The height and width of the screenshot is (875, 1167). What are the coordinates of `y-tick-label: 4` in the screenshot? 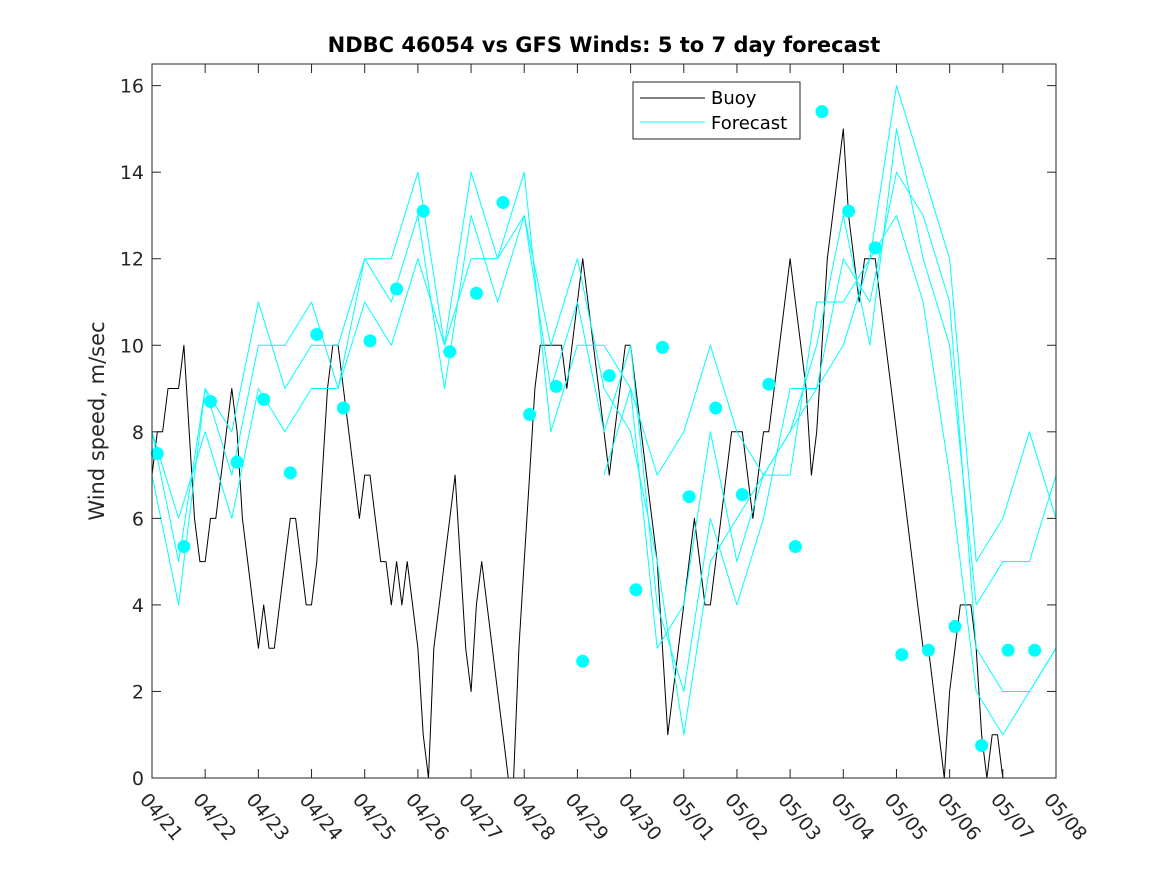 It's located at (138, 606).